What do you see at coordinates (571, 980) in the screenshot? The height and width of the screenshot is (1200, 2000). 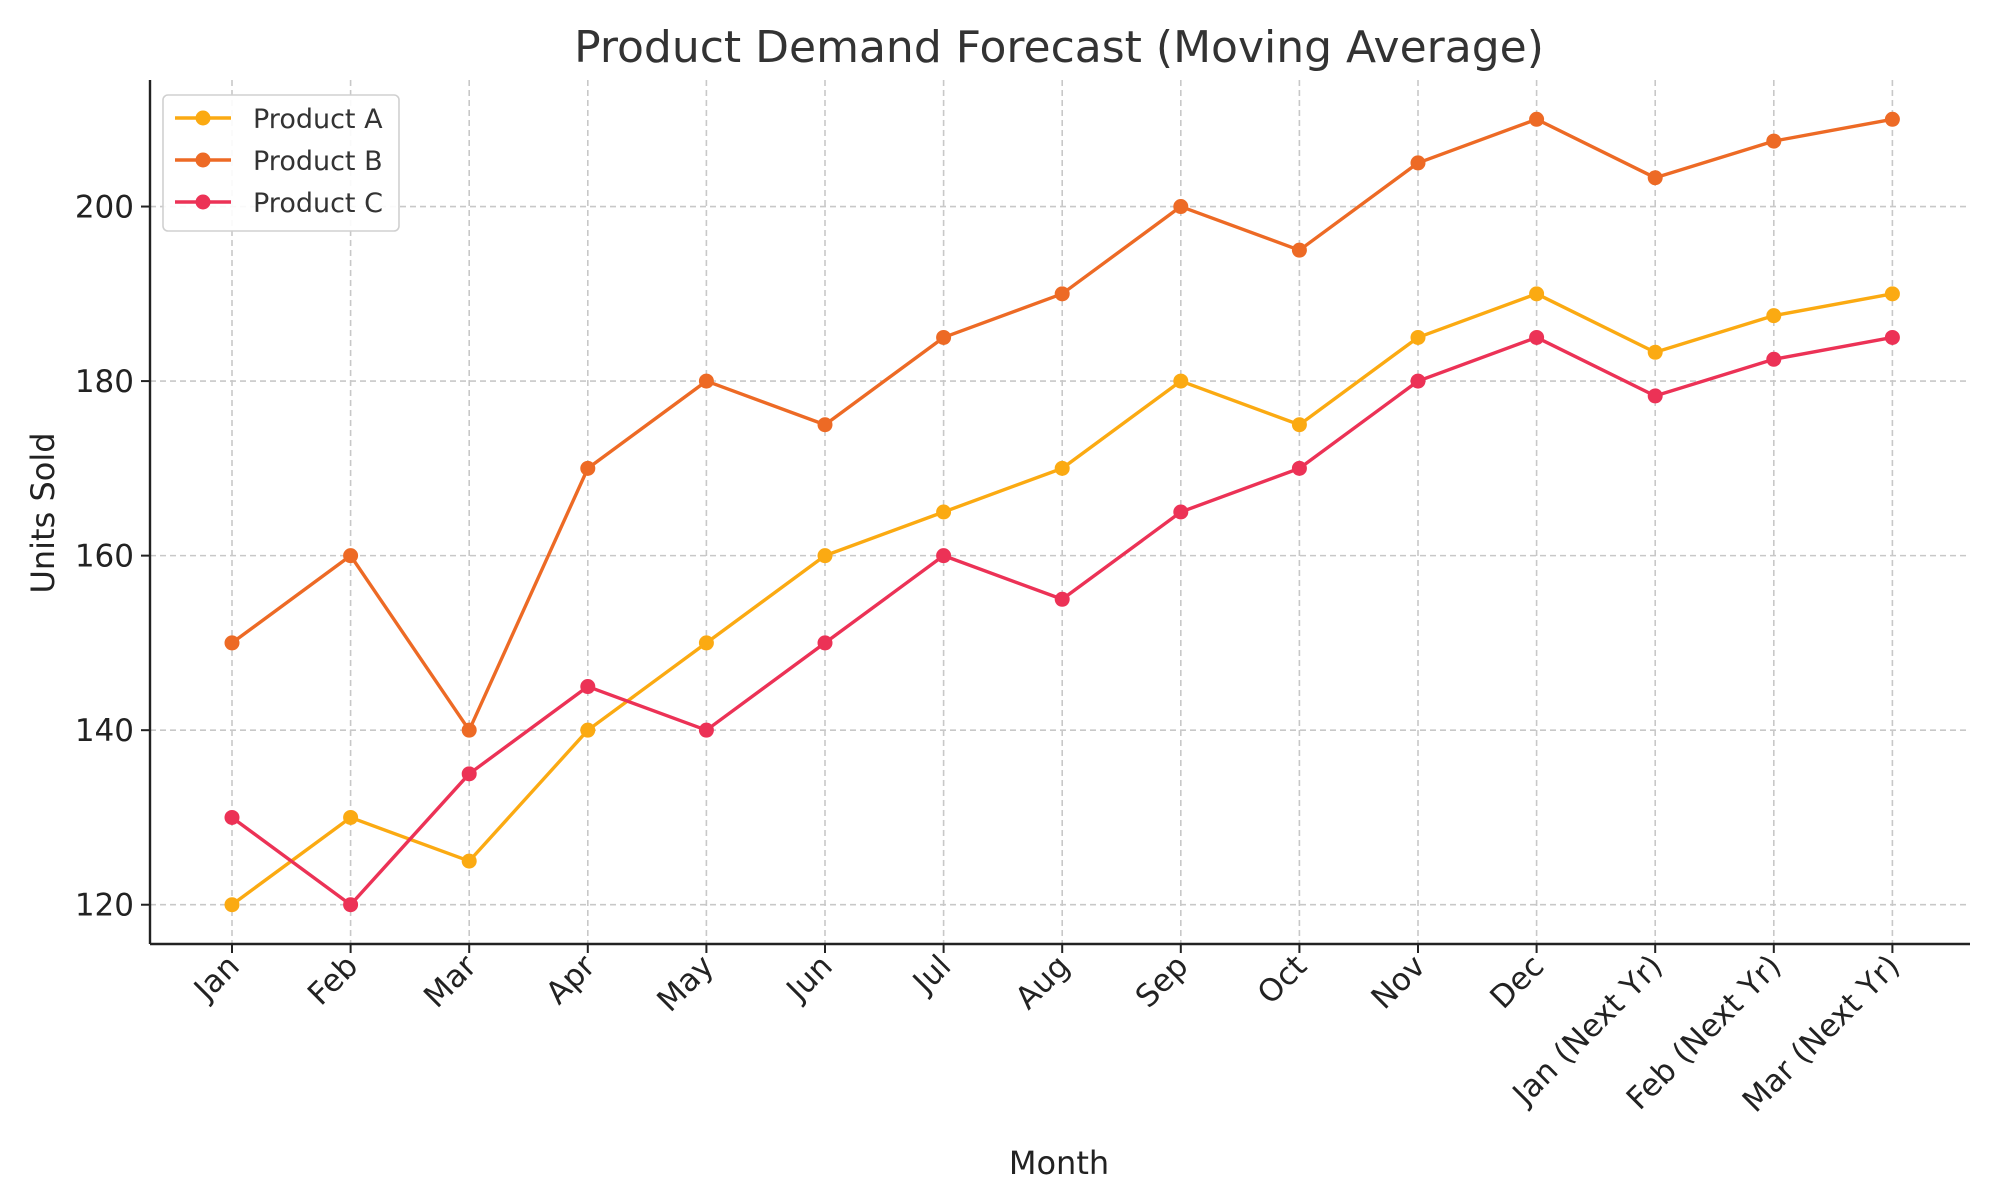 I see `x-tick-label: Apr` at bounding box center [571, 980].